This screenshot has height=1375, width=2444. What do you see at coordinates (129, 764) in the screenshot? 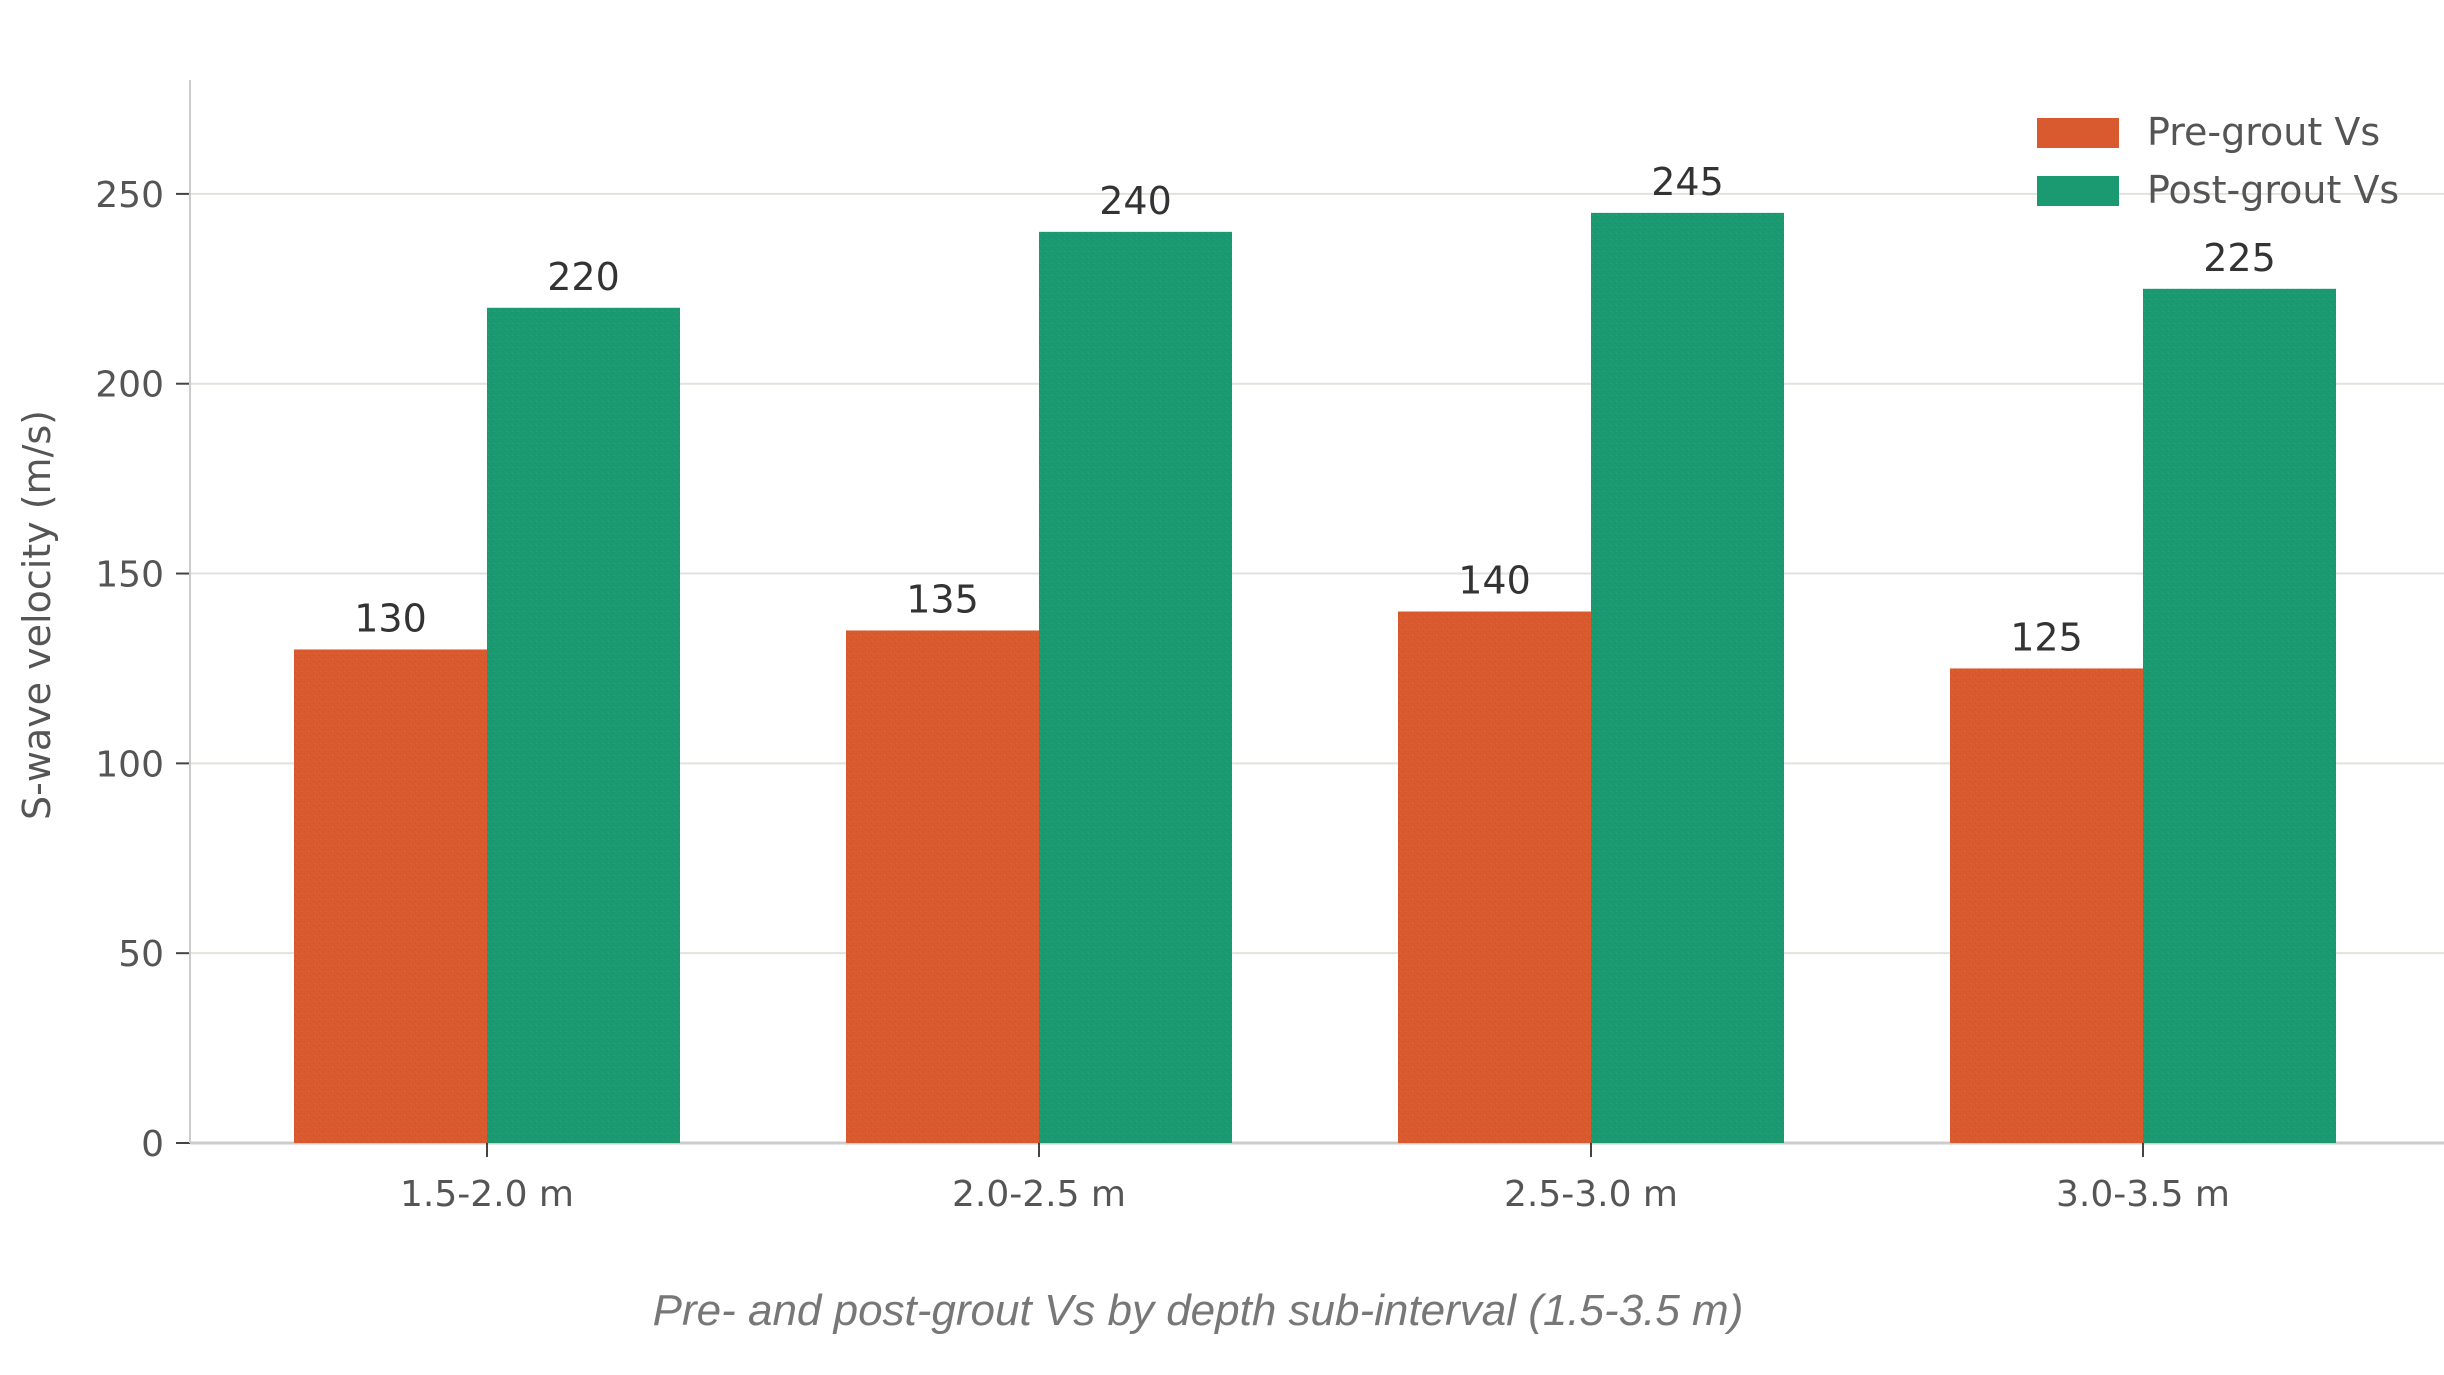
I see `y-tick-label: 100` at bounding box center [129, 764].